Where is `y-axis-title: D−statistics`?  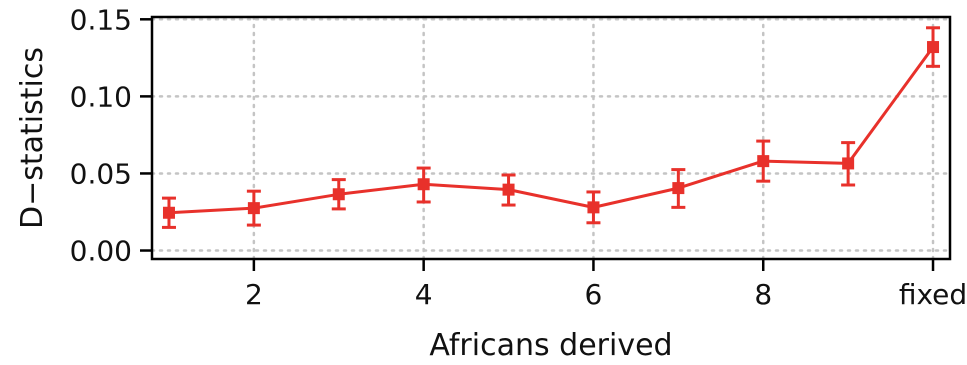
y-axis-title: D−statistics is located at coordinates (32, 138).